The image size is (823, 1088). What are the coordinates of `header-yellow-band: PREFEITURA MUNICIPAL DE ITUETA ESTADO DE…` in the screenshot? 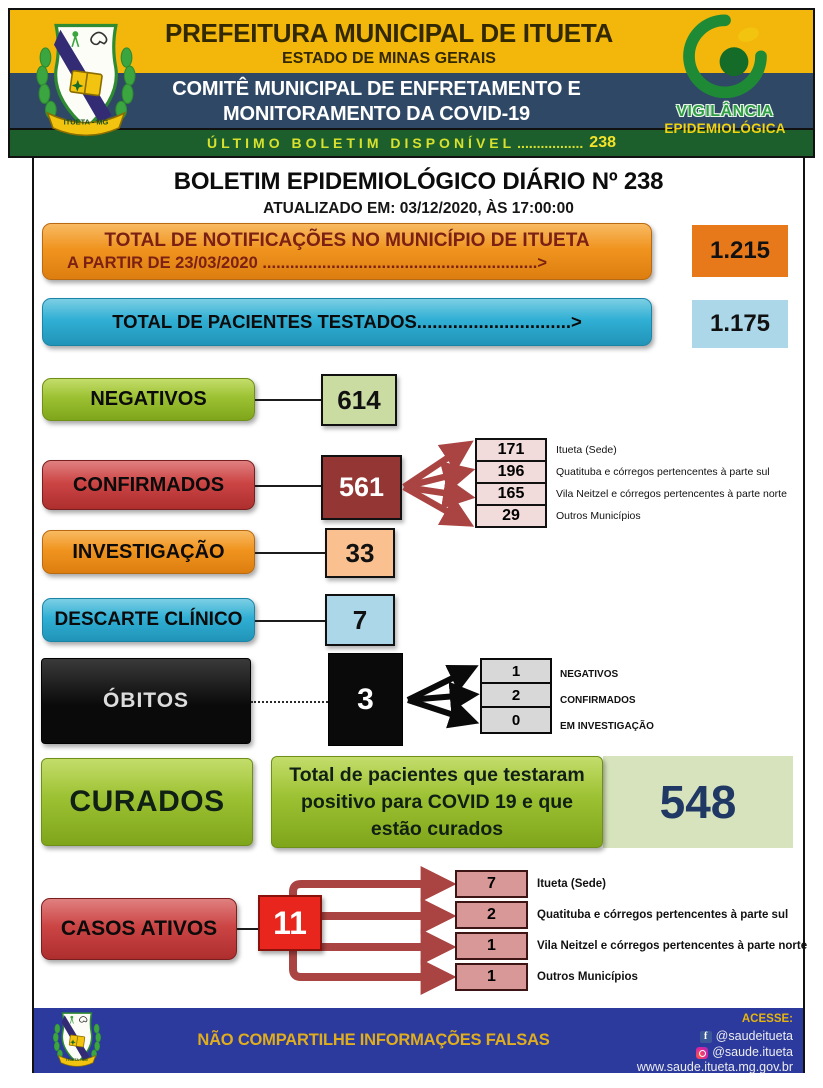 It's located at (411, 41).